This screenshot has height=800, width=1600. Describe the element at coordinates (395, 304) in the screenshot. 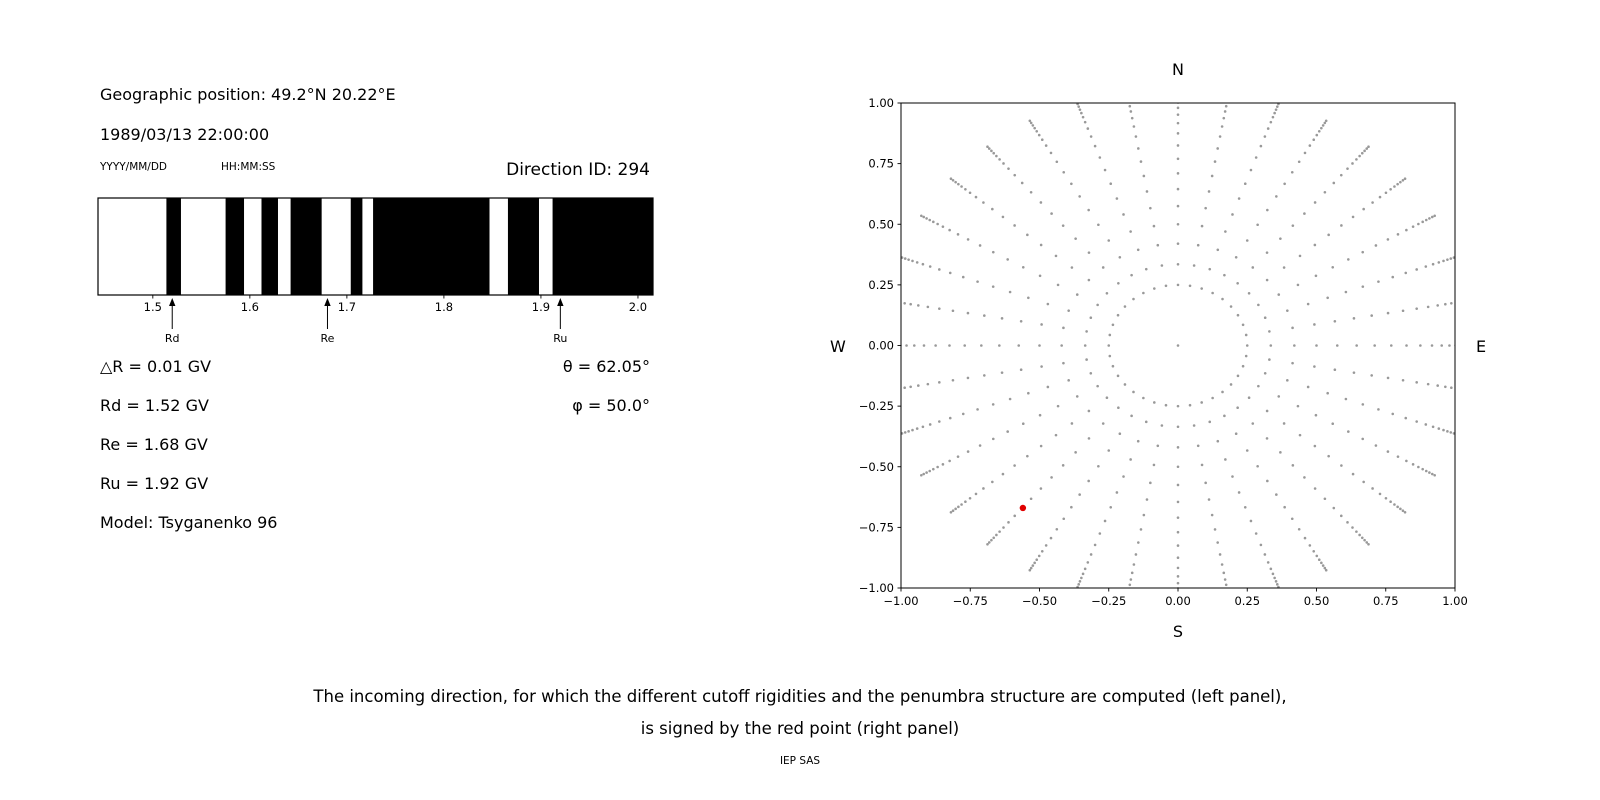

I see `penumbra-axis-ticks: 1.5 1.6 1.7 1.8 1.9 2.0` at that location.